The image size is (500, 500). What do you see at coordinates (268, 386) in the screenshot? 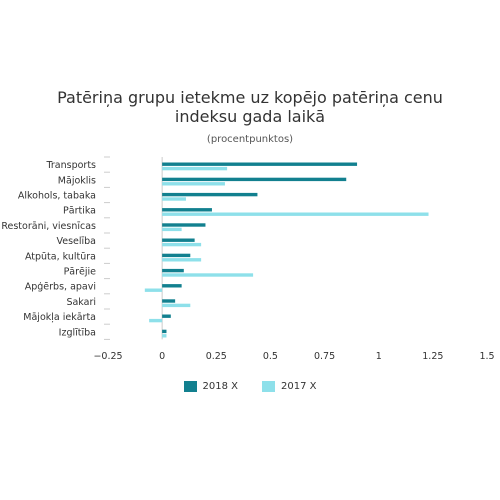
I see `legend-swatch-2017` at bounding box center [268, 386].